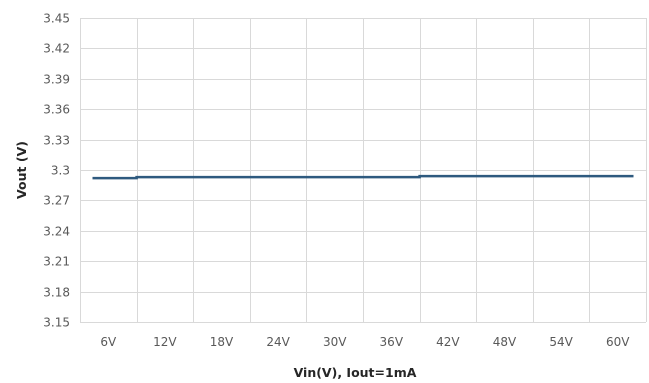  Describe the element at coordinates (278, 342) in the screenshot. I see `x-tick-label: 24V` at that location.